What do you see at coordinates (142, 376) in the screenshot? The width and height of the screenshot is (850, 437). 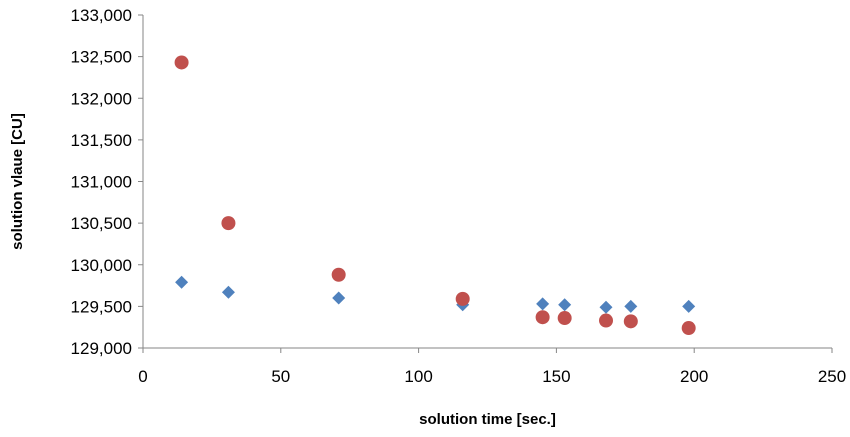 I see `x-tick-label: 0` at bounding box center [142, 376].